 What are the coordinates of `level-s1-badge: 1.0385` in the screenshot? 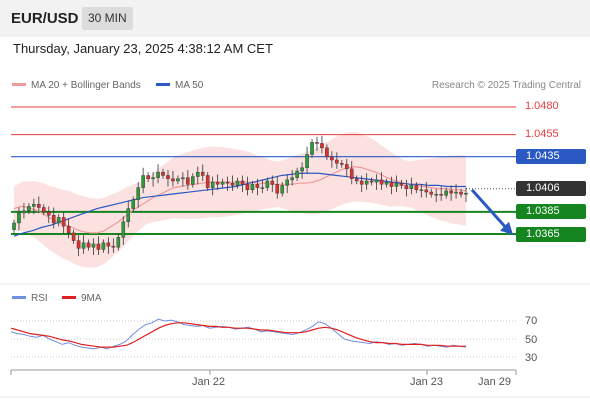 It's located at (551, 211).